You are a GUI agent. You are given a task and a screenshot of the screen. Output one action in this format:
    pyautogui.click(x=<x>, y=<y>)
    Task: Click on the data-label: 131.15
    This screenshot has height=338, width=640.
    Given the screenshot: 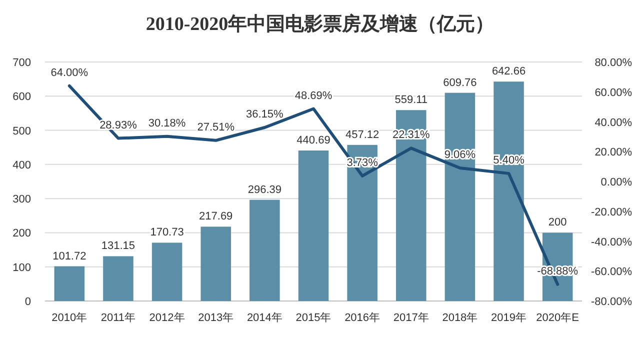 What is the action you would take?
    pyautogui.click(x=118, y=246)
    